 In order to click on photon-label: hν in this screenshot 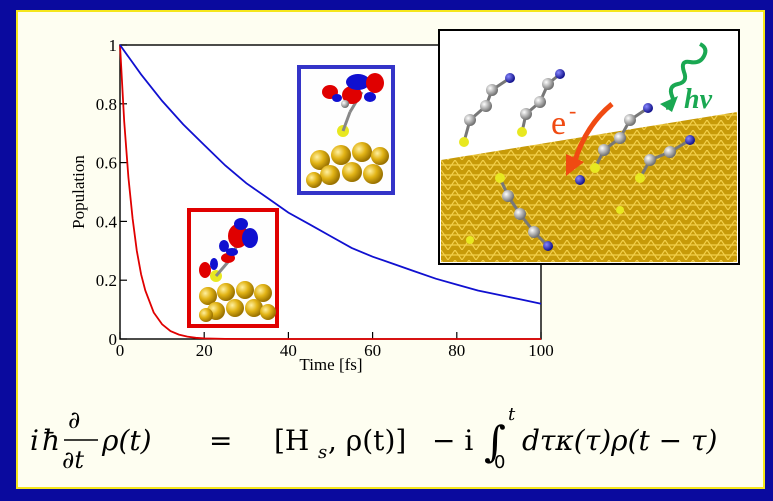, I will do `click(698, 99)`.